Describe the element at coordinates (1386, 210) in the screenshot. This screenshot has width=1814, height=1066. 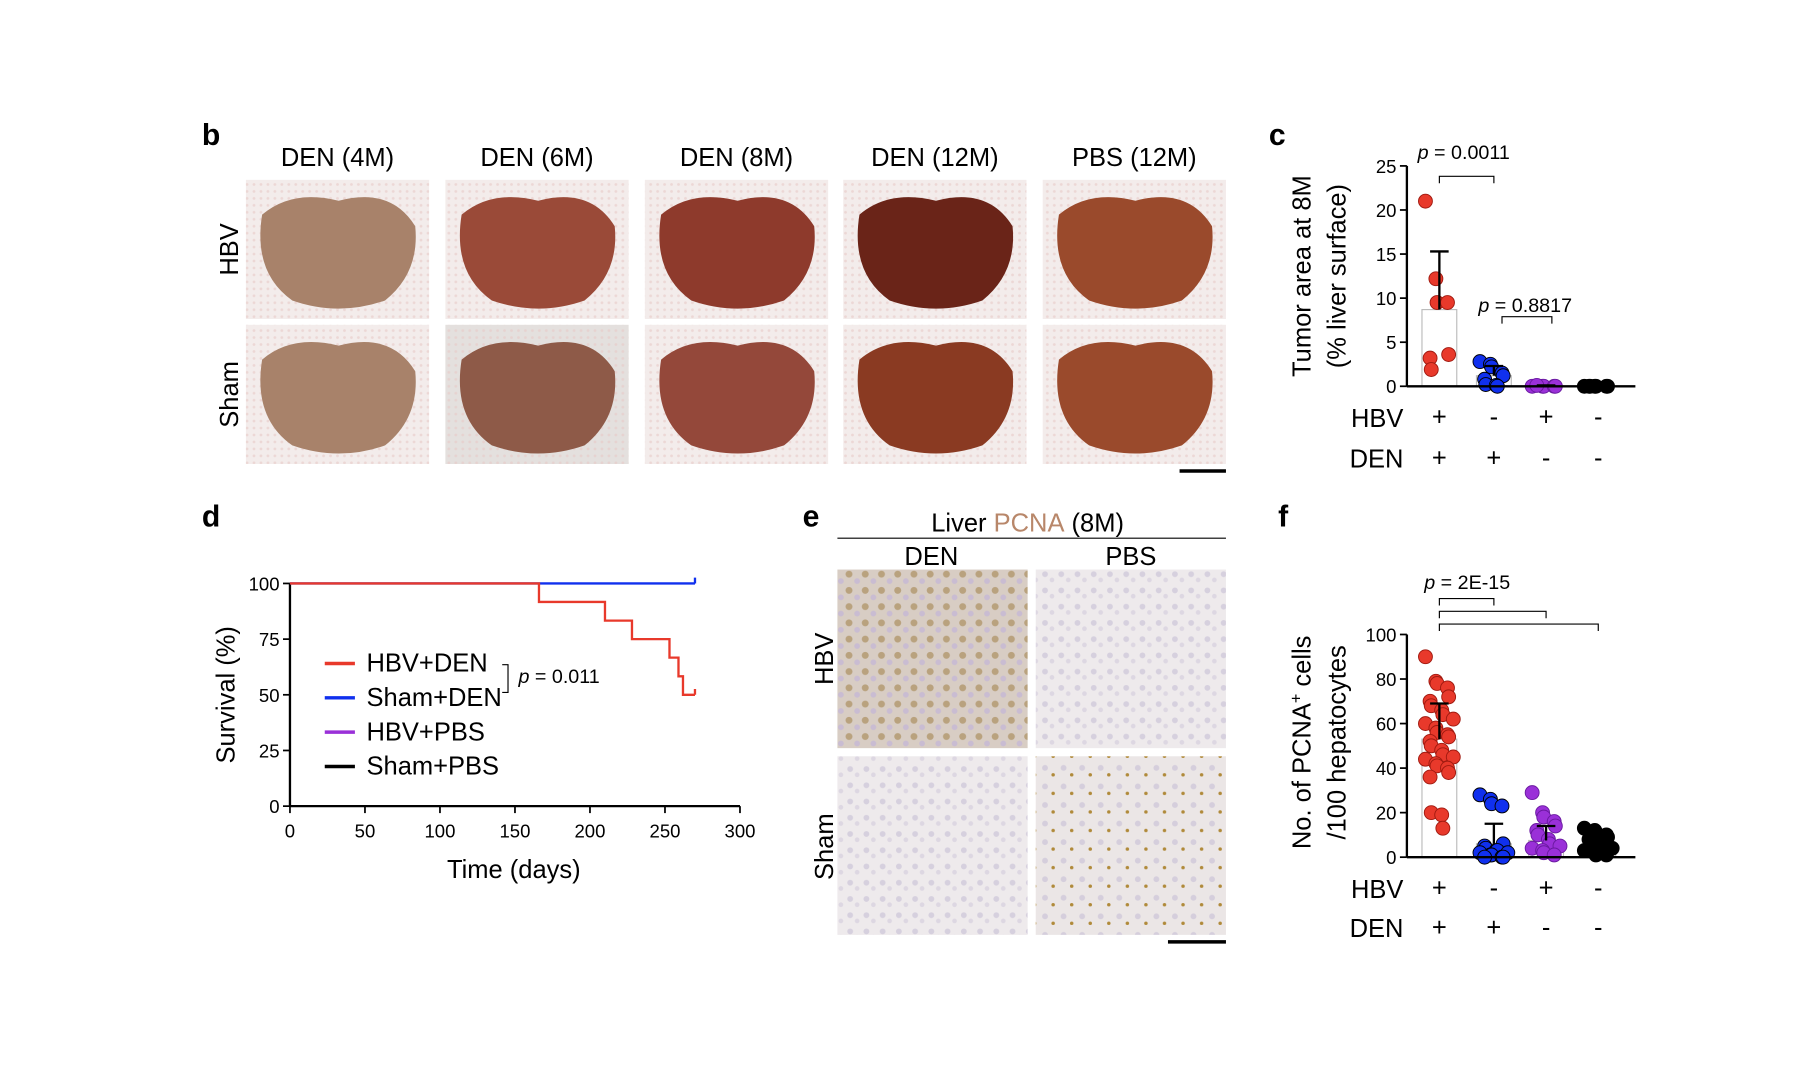
I see `y-tick-label: 20` at that location.